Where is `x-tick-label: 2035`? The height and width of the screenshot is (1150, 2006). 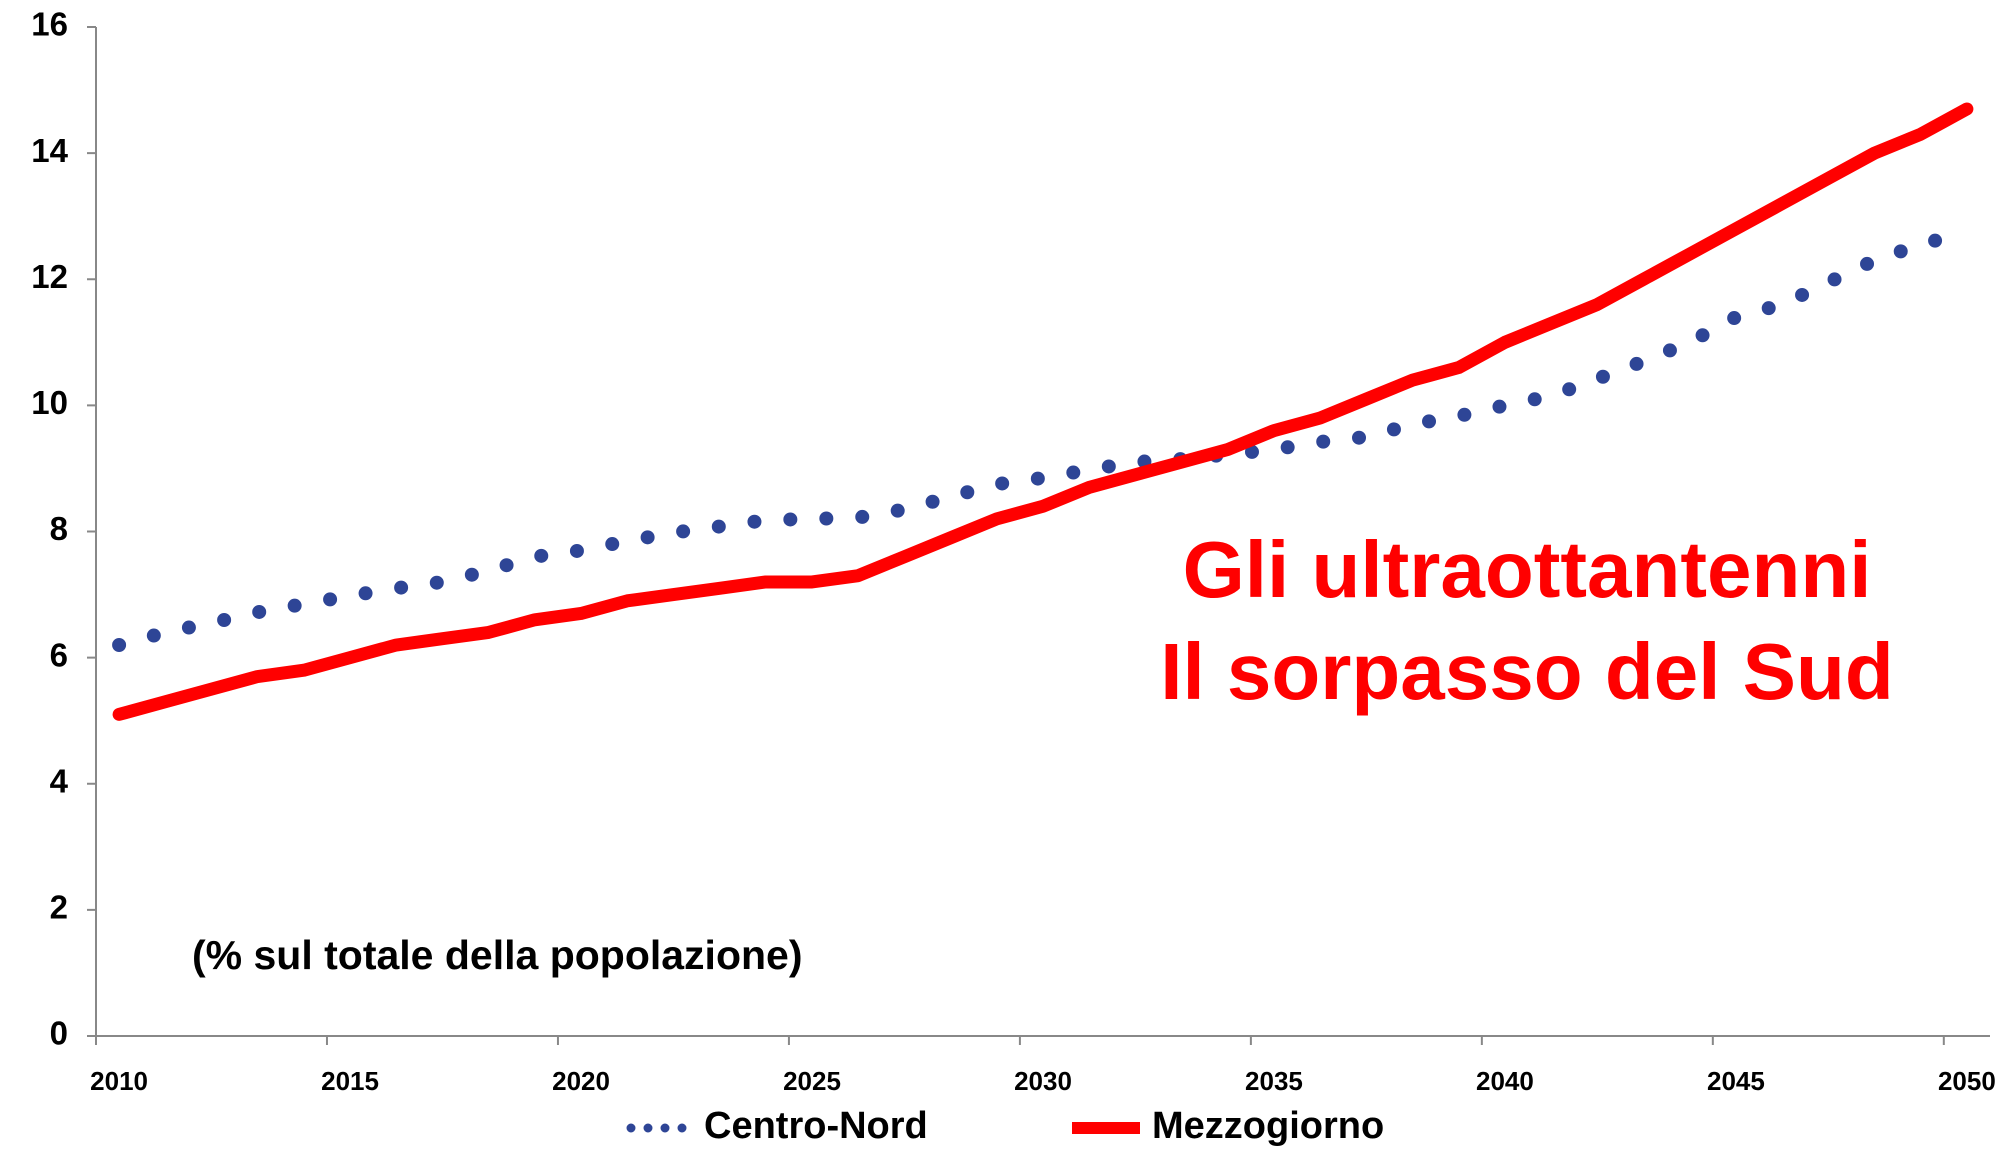 x-tick-label: 2035 is located at coordinates (1274, 1081).